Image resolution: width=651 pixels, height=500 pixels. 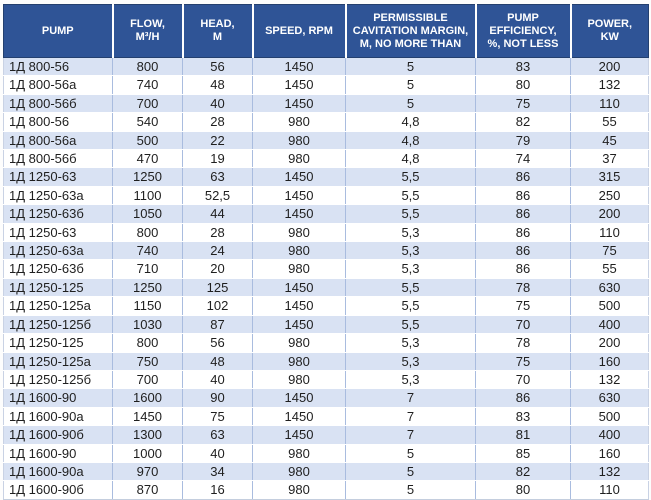 I want to click on value-cell-head: 19, so click(x=217, y=159).